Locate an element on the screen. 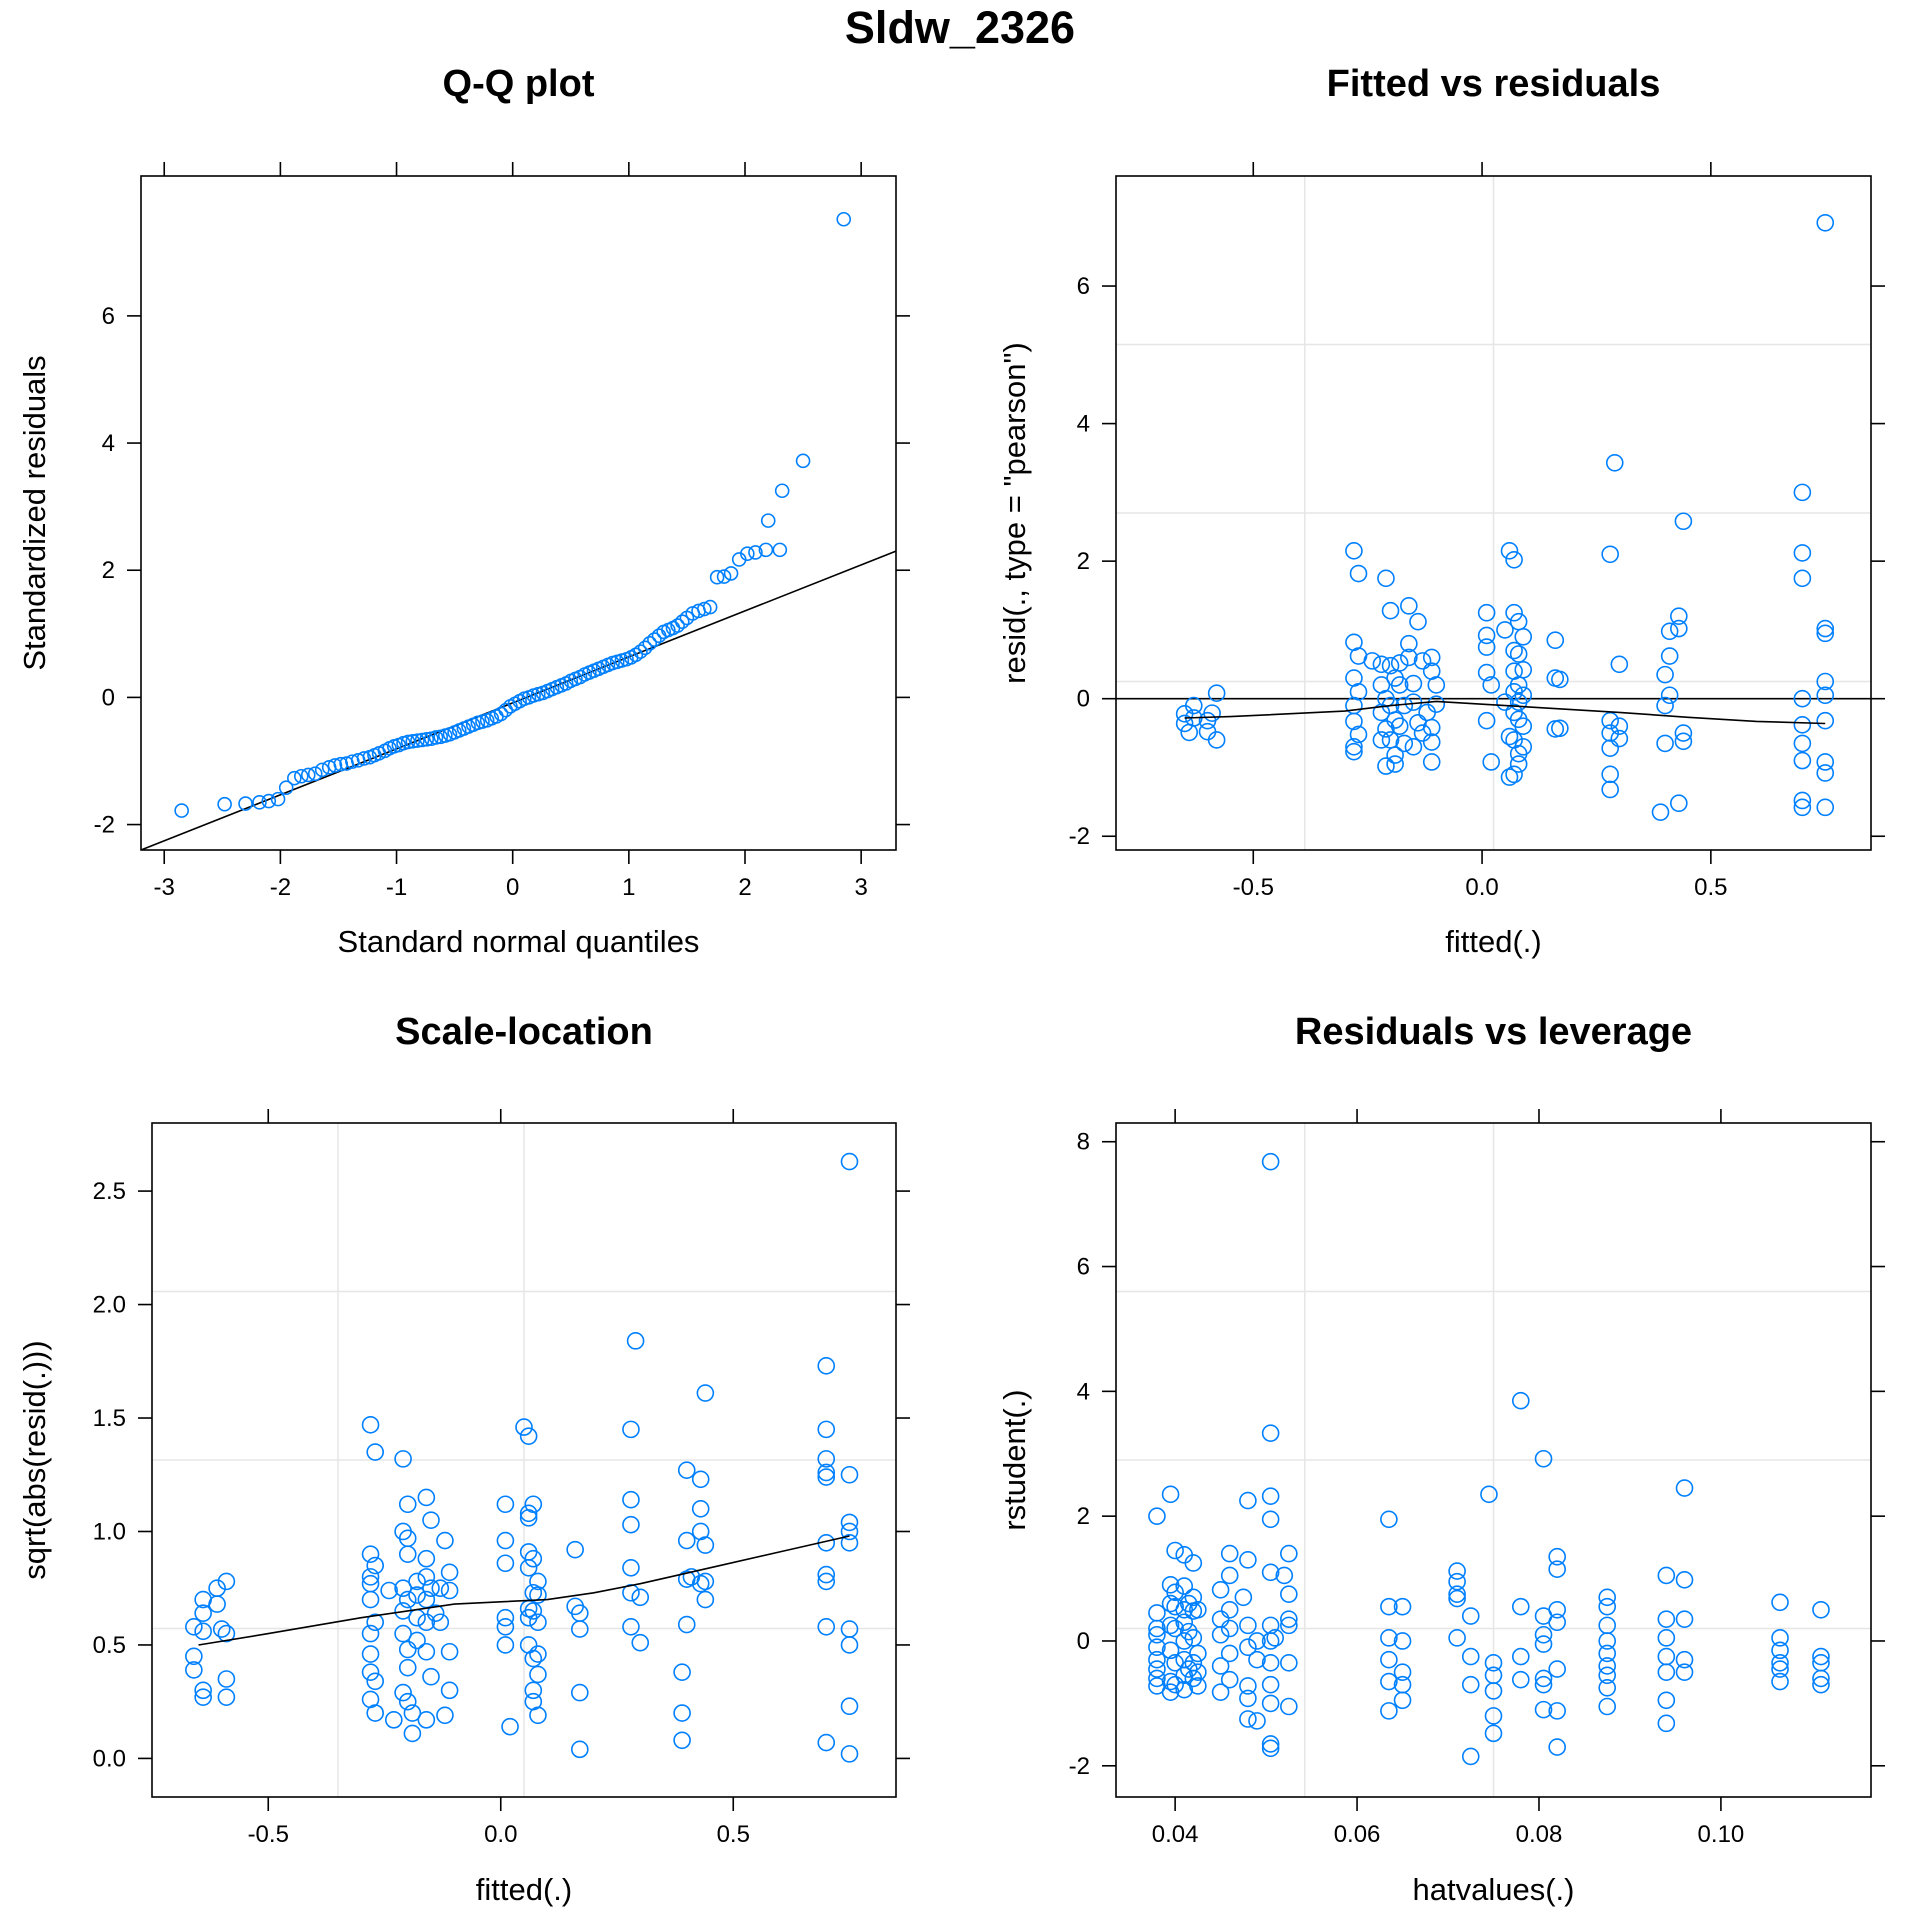 This screenshot has width=1920, height=1920. x-tick-label: 0.10 is located at coordinates (1721, 1834).